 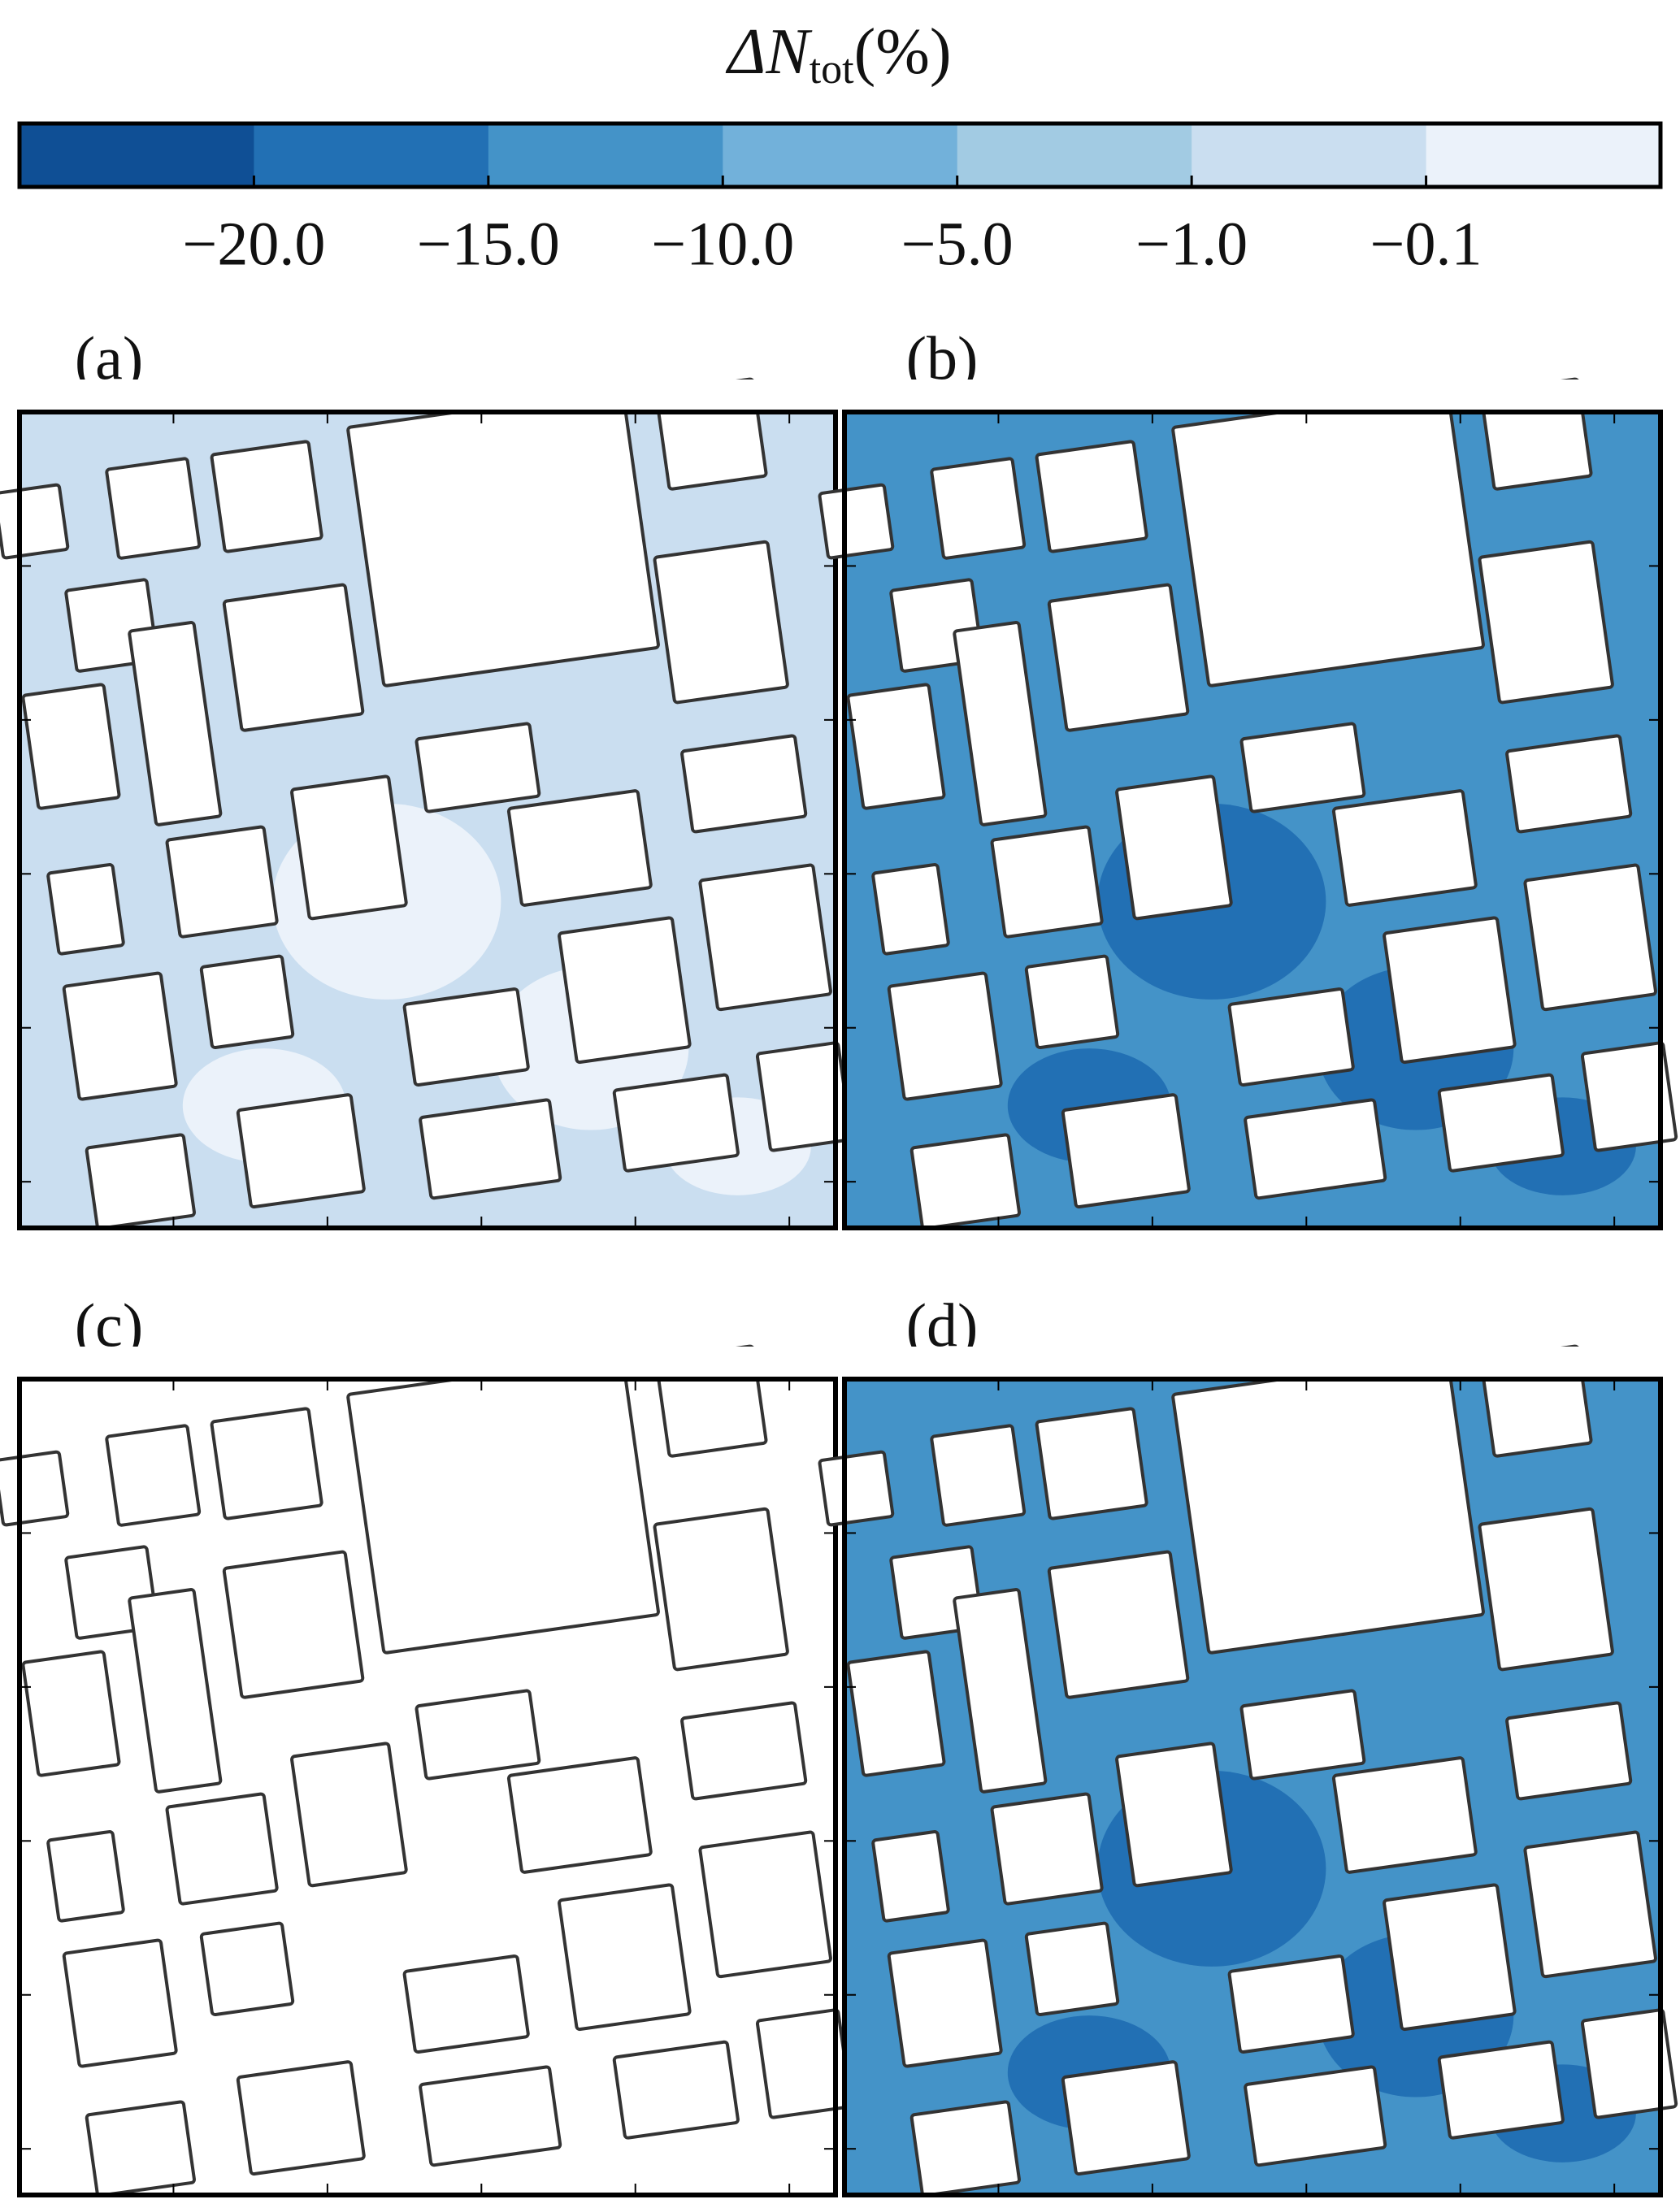 I want to click on colorbar-tick-label: −15.0, so click(x=488, y=244).